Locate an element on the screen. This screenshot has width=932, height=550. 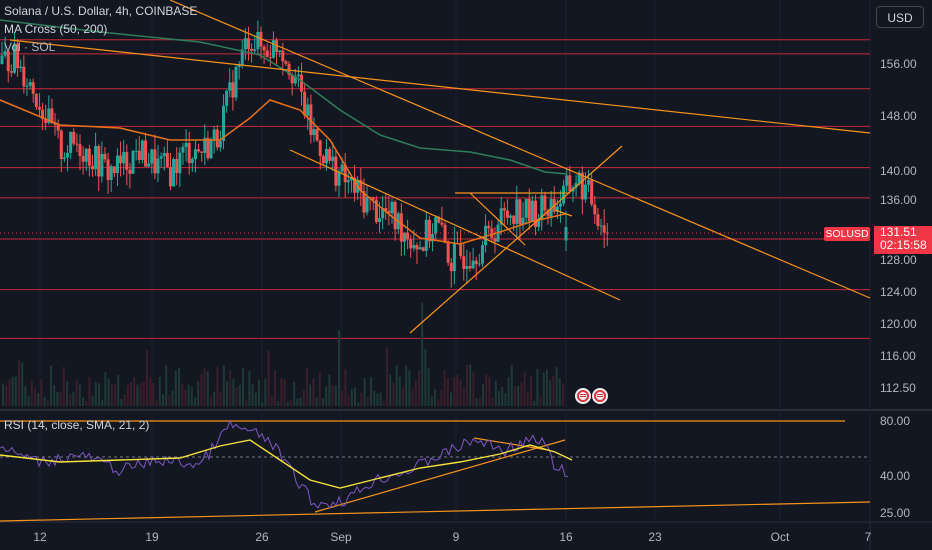
time-axis-label: 7 is located at coordinates (868, 537).